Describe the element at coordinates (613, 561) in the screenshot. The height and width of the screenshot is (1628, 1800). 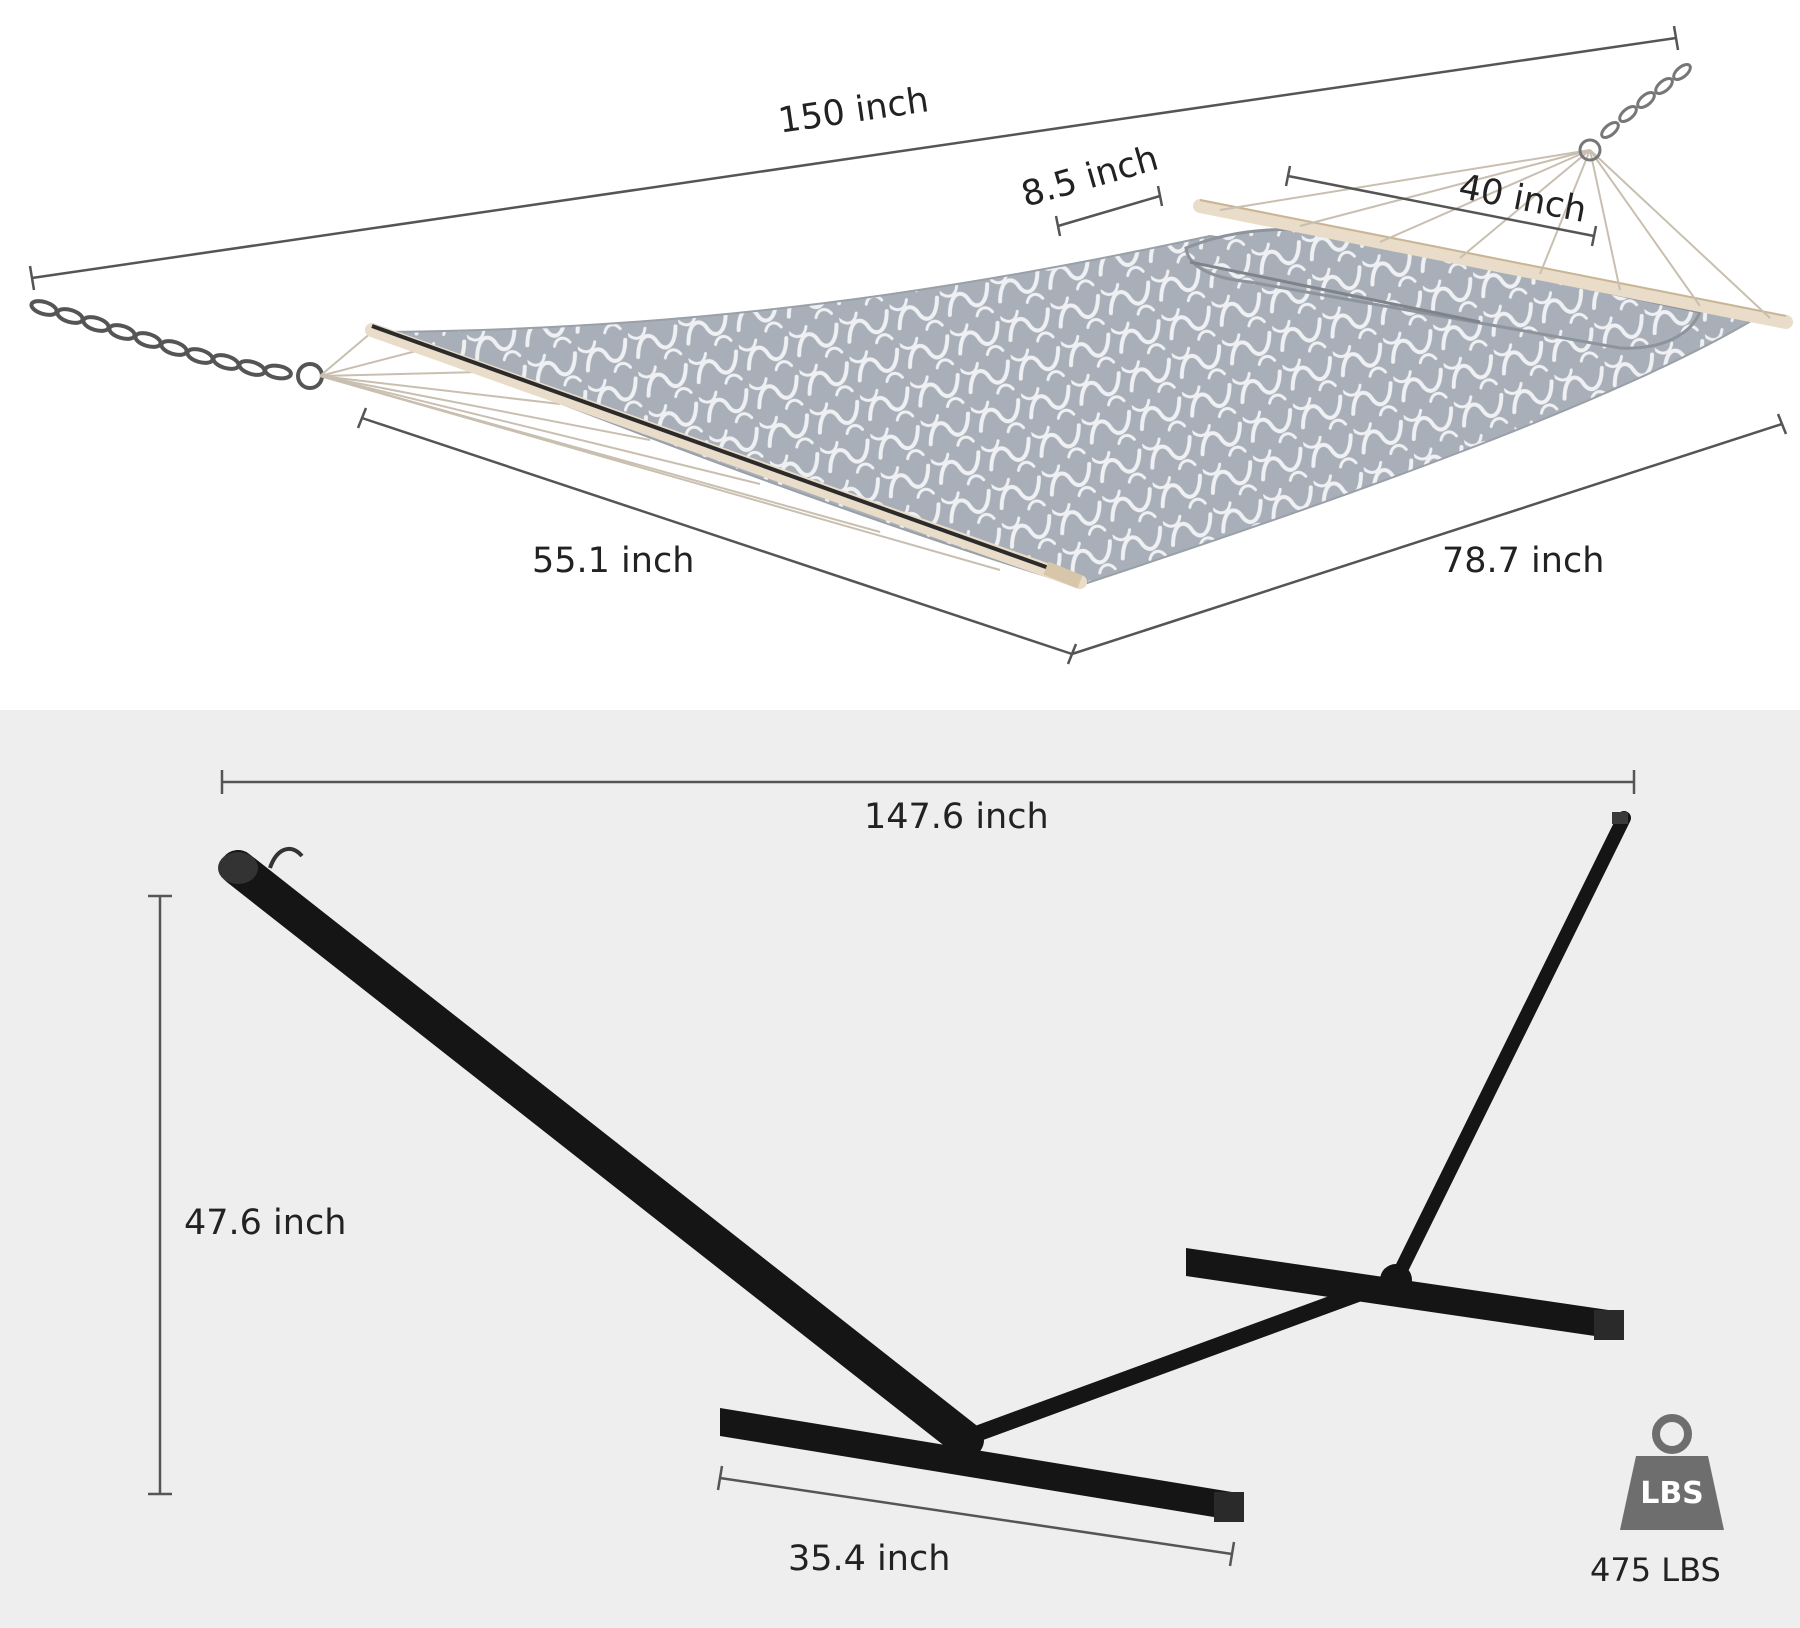
I see `label-bed-width: 55.1 inch` at that location.